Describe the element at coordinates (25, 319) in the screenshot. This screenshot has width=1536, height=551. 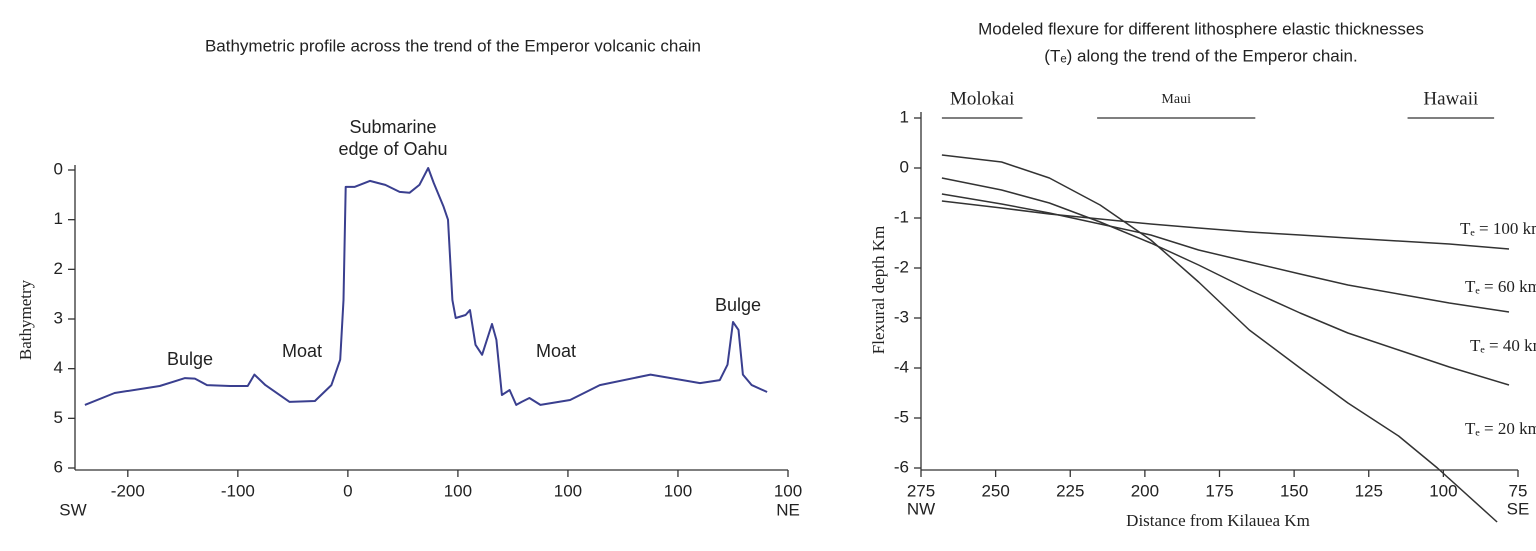
I see `y-axis-label: Bathymetry` at that location.